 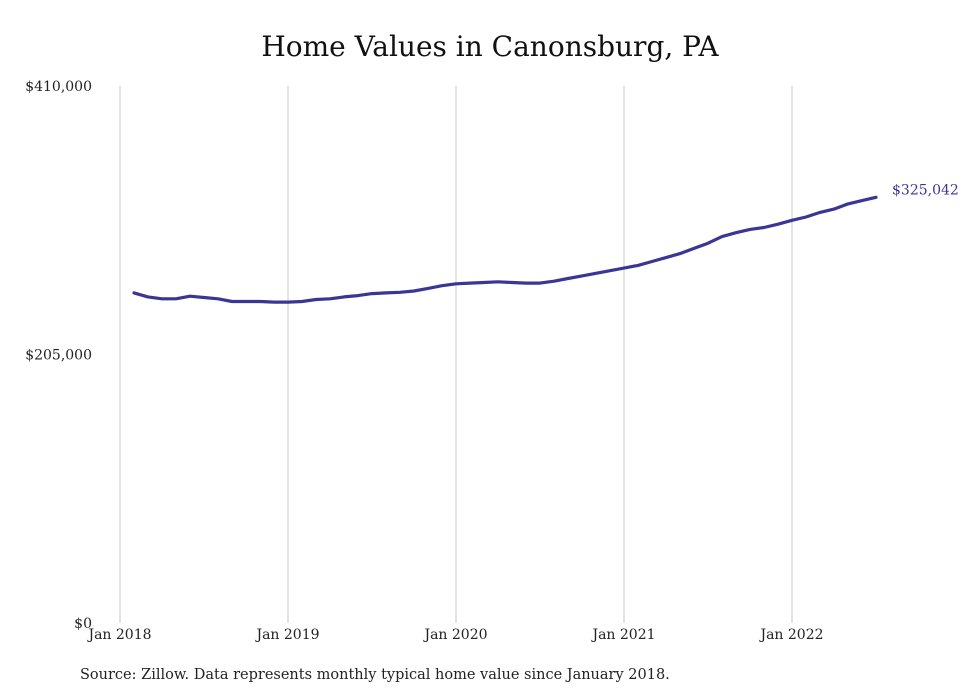 I want to click on y-tick-label: $205,000, so click(x=58, y=356).